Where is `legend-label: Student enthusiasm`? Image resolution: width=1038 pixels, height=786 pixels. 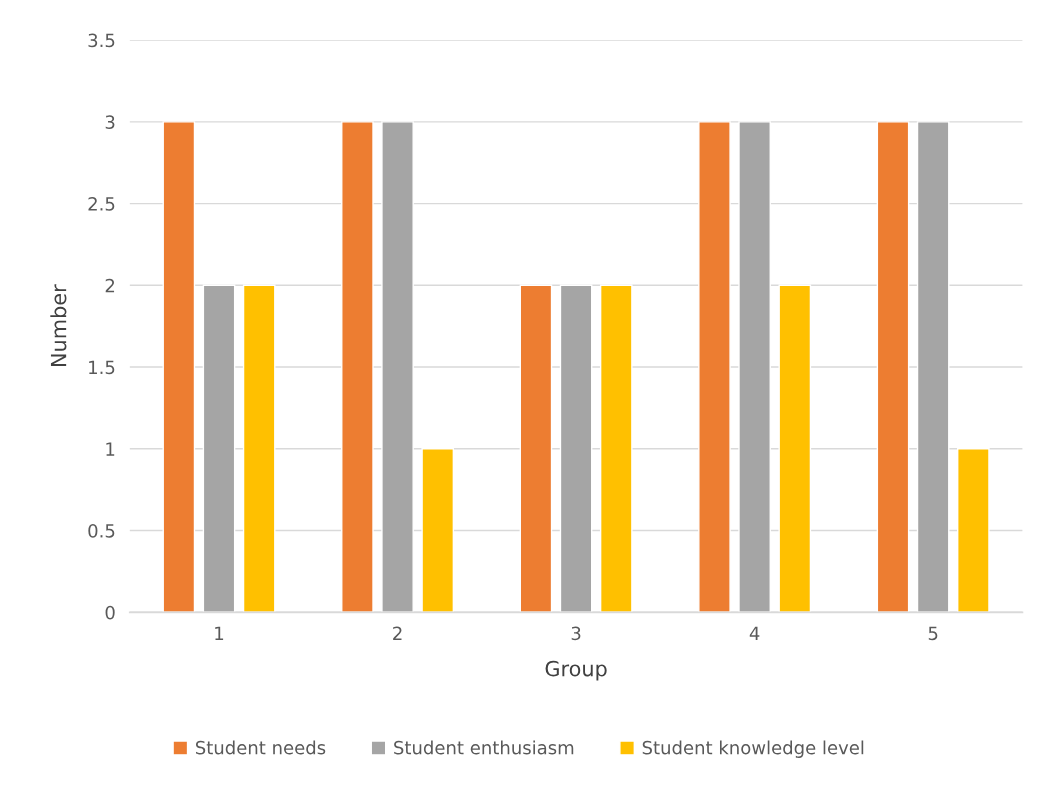 legend-label: Student enthusiasm is located at coordinates (484, 747).